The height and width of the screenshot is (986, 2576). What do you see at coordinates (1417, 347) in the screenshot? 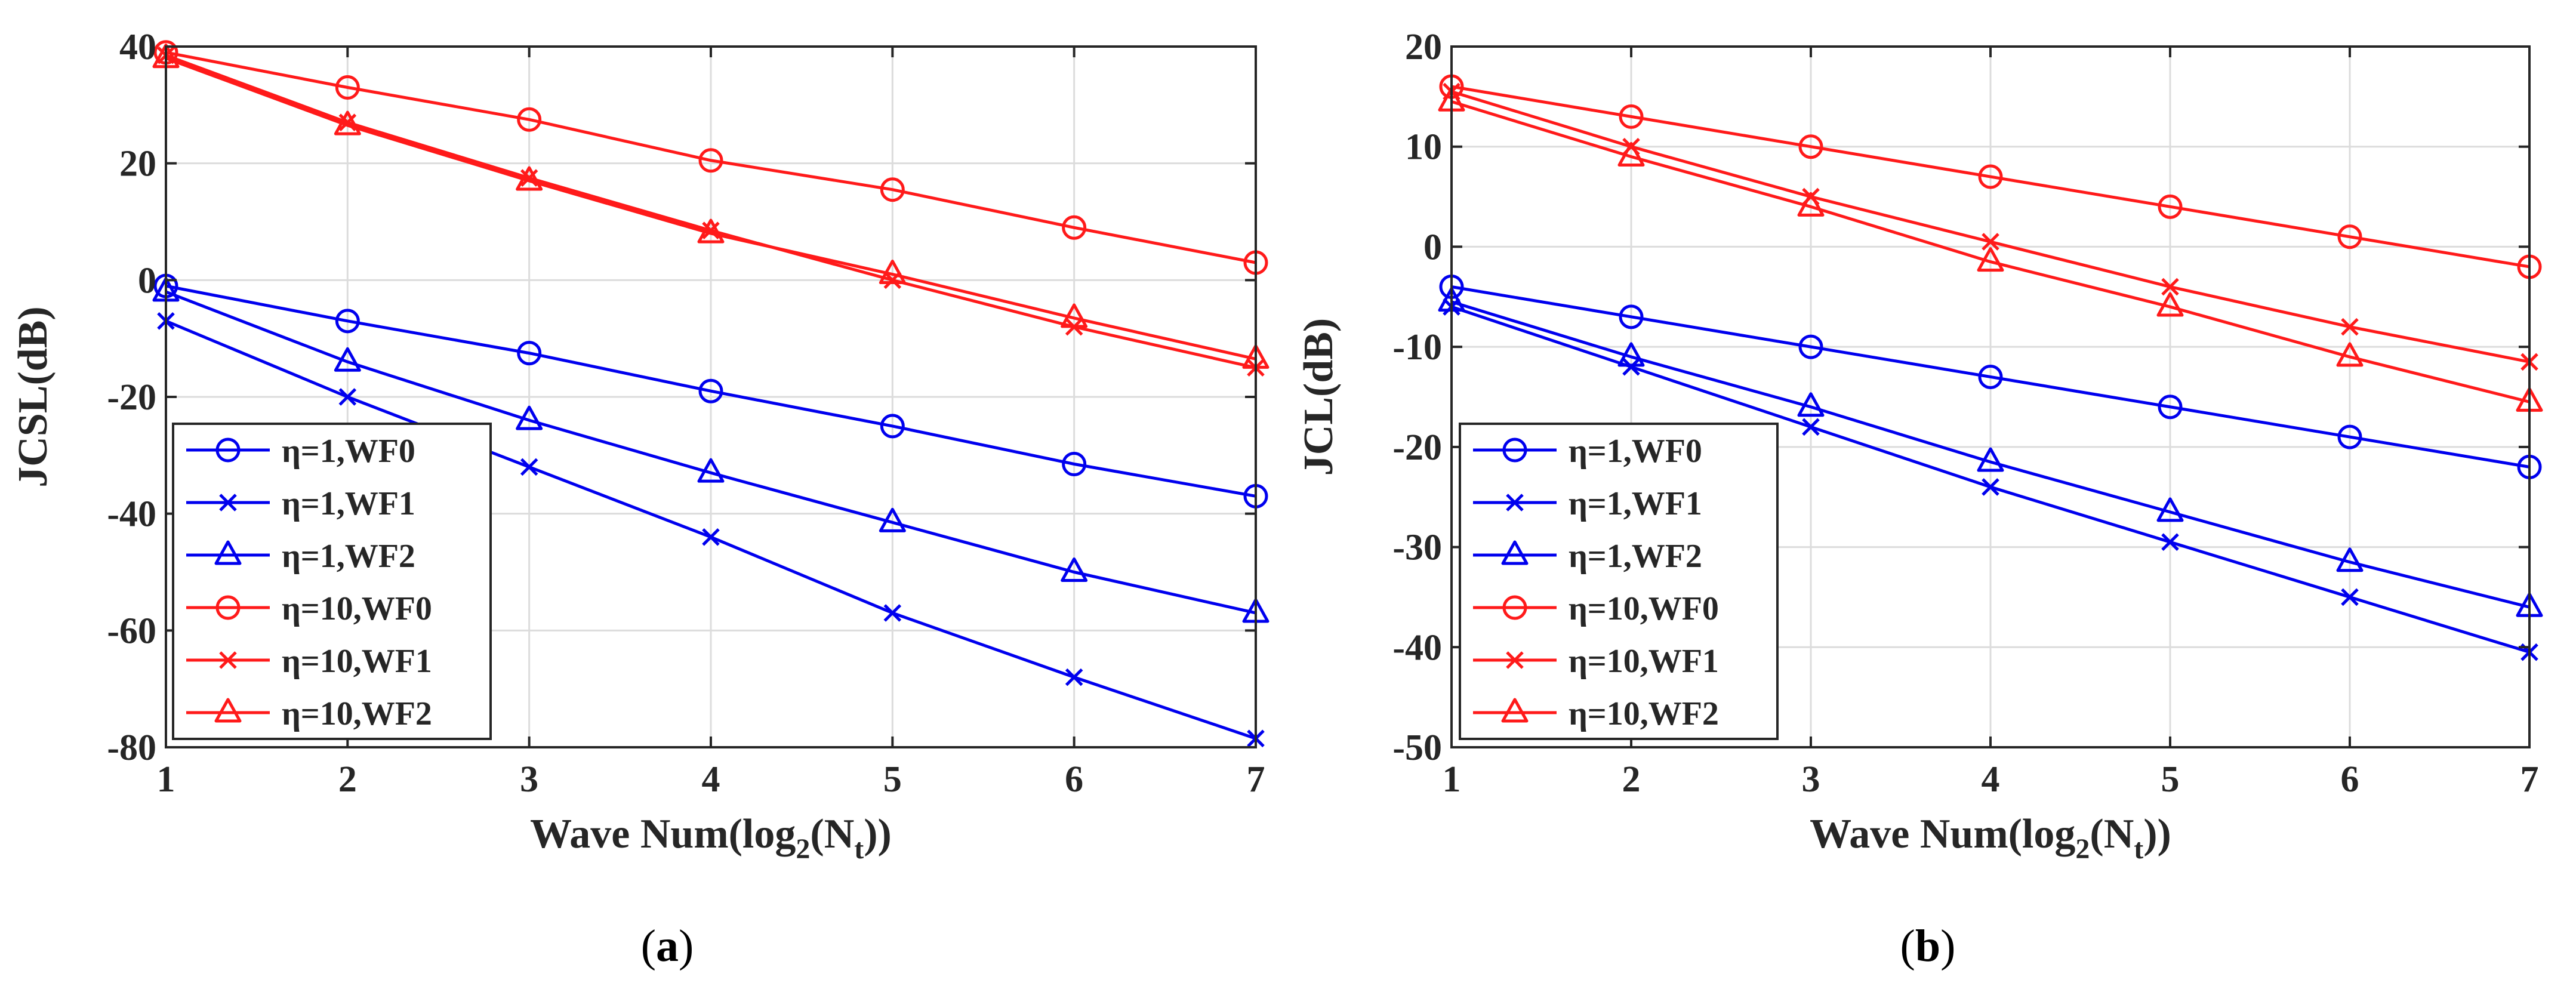
I see `y-tick-label: -10` at bounding box center [1417, 347].